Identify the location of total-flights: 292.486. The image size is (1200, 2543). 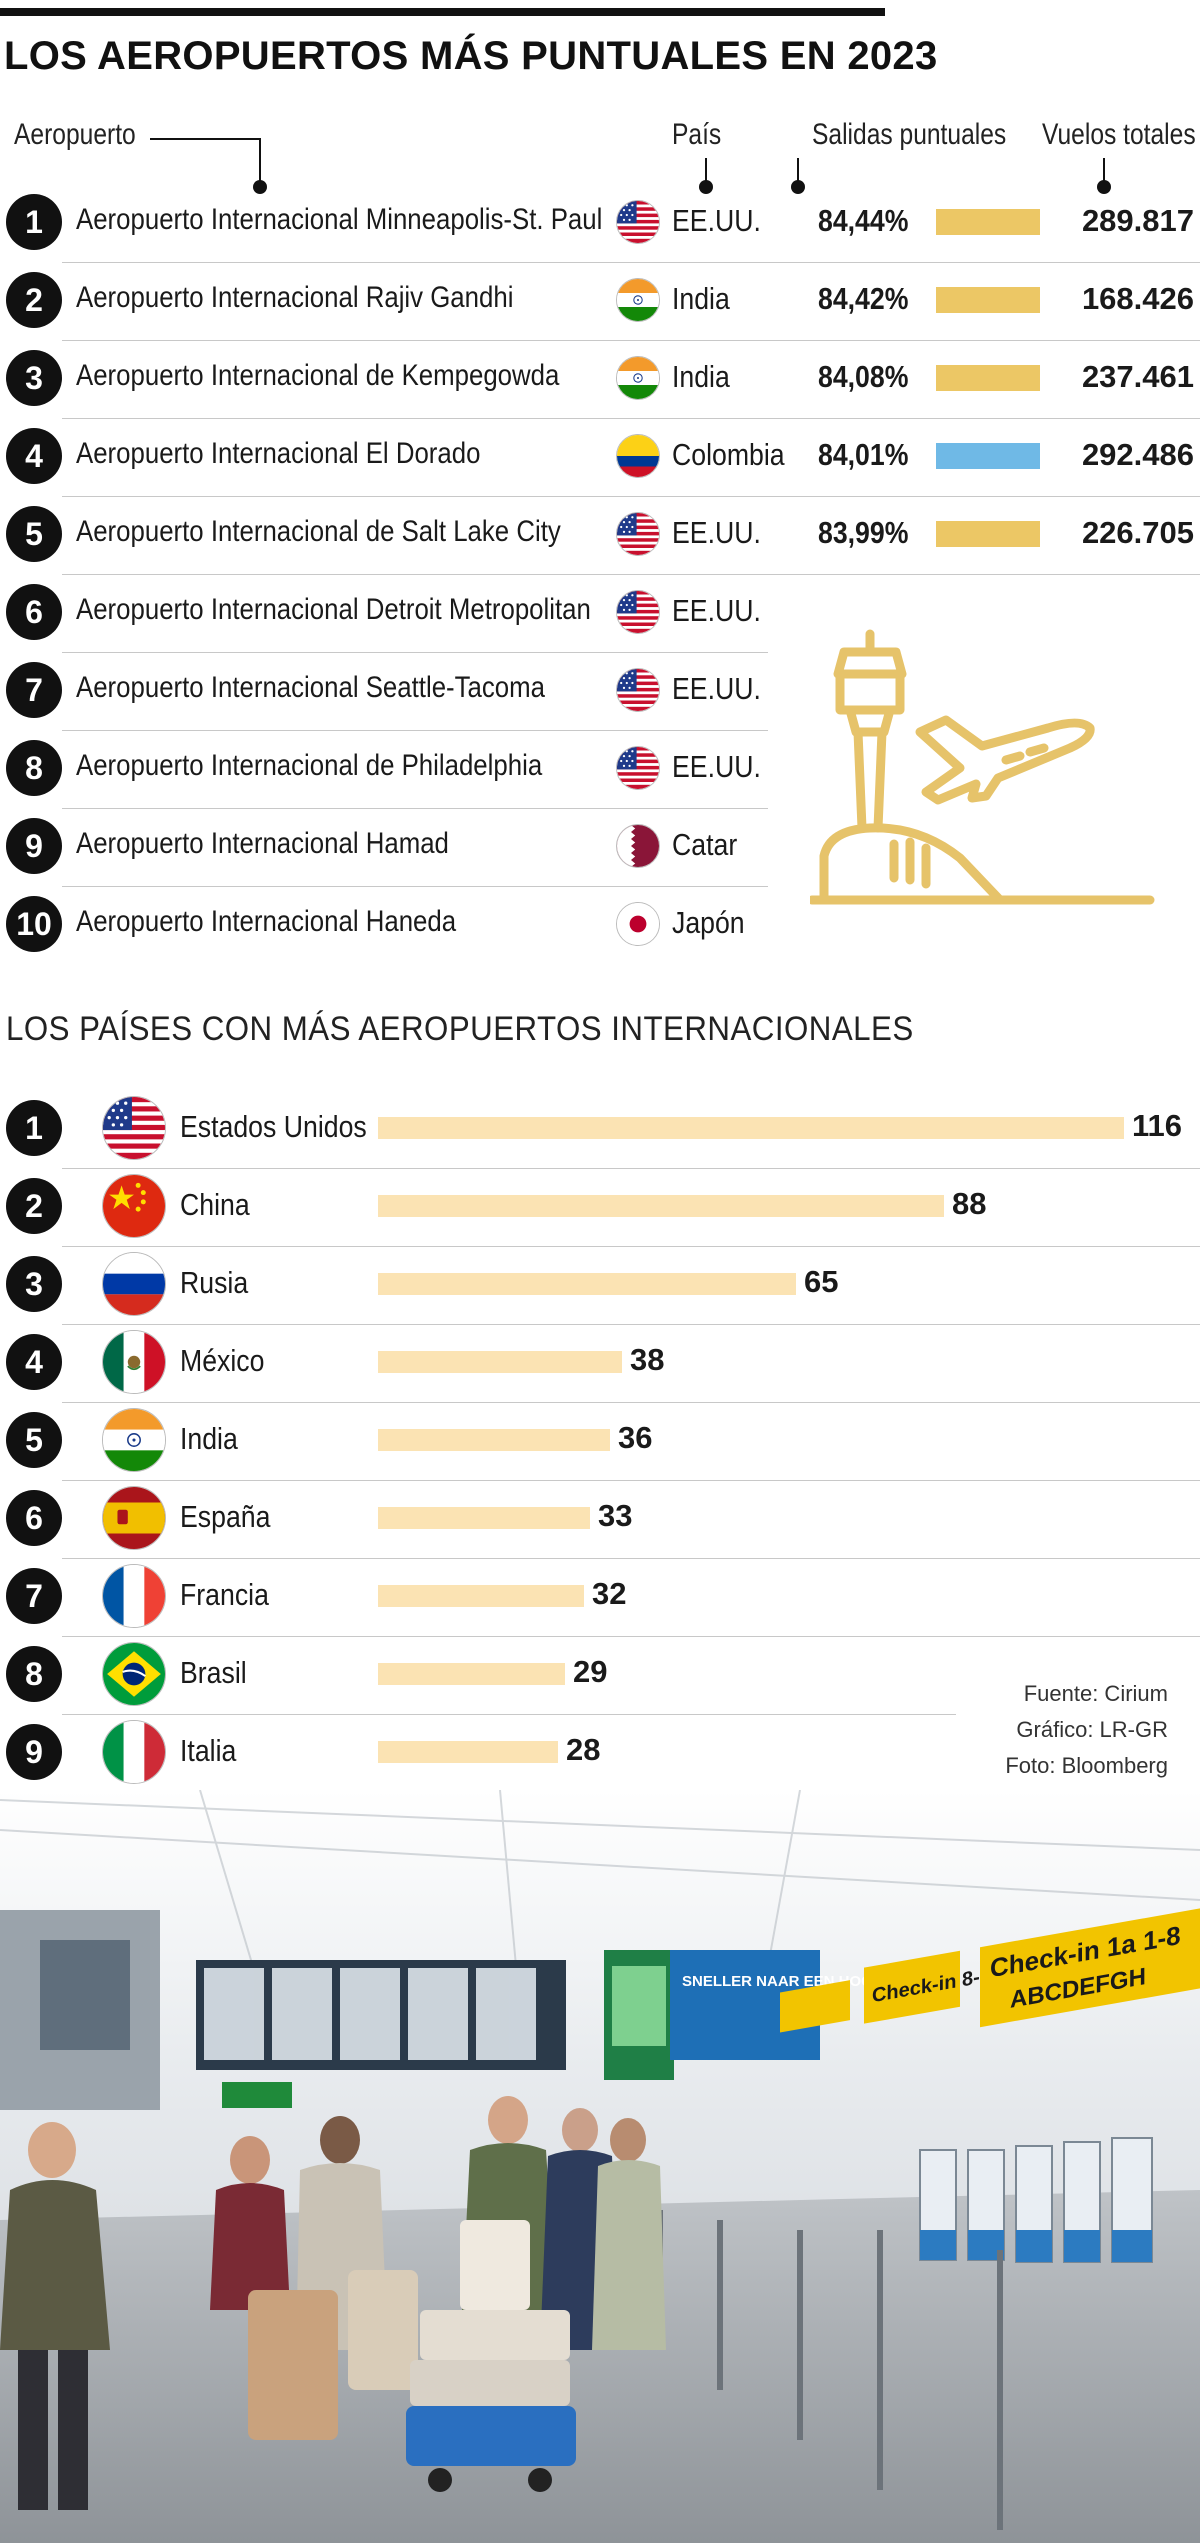
(1137, 454).